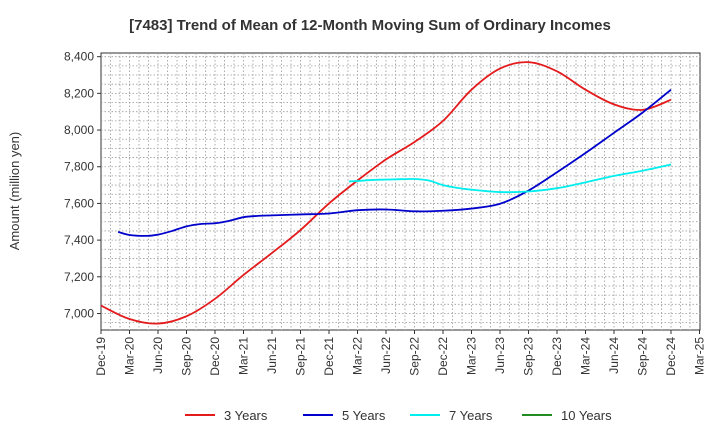 This screenshot has width=720, height=440. I want to click on y-tick-label: 7,400, so click(79, 240).